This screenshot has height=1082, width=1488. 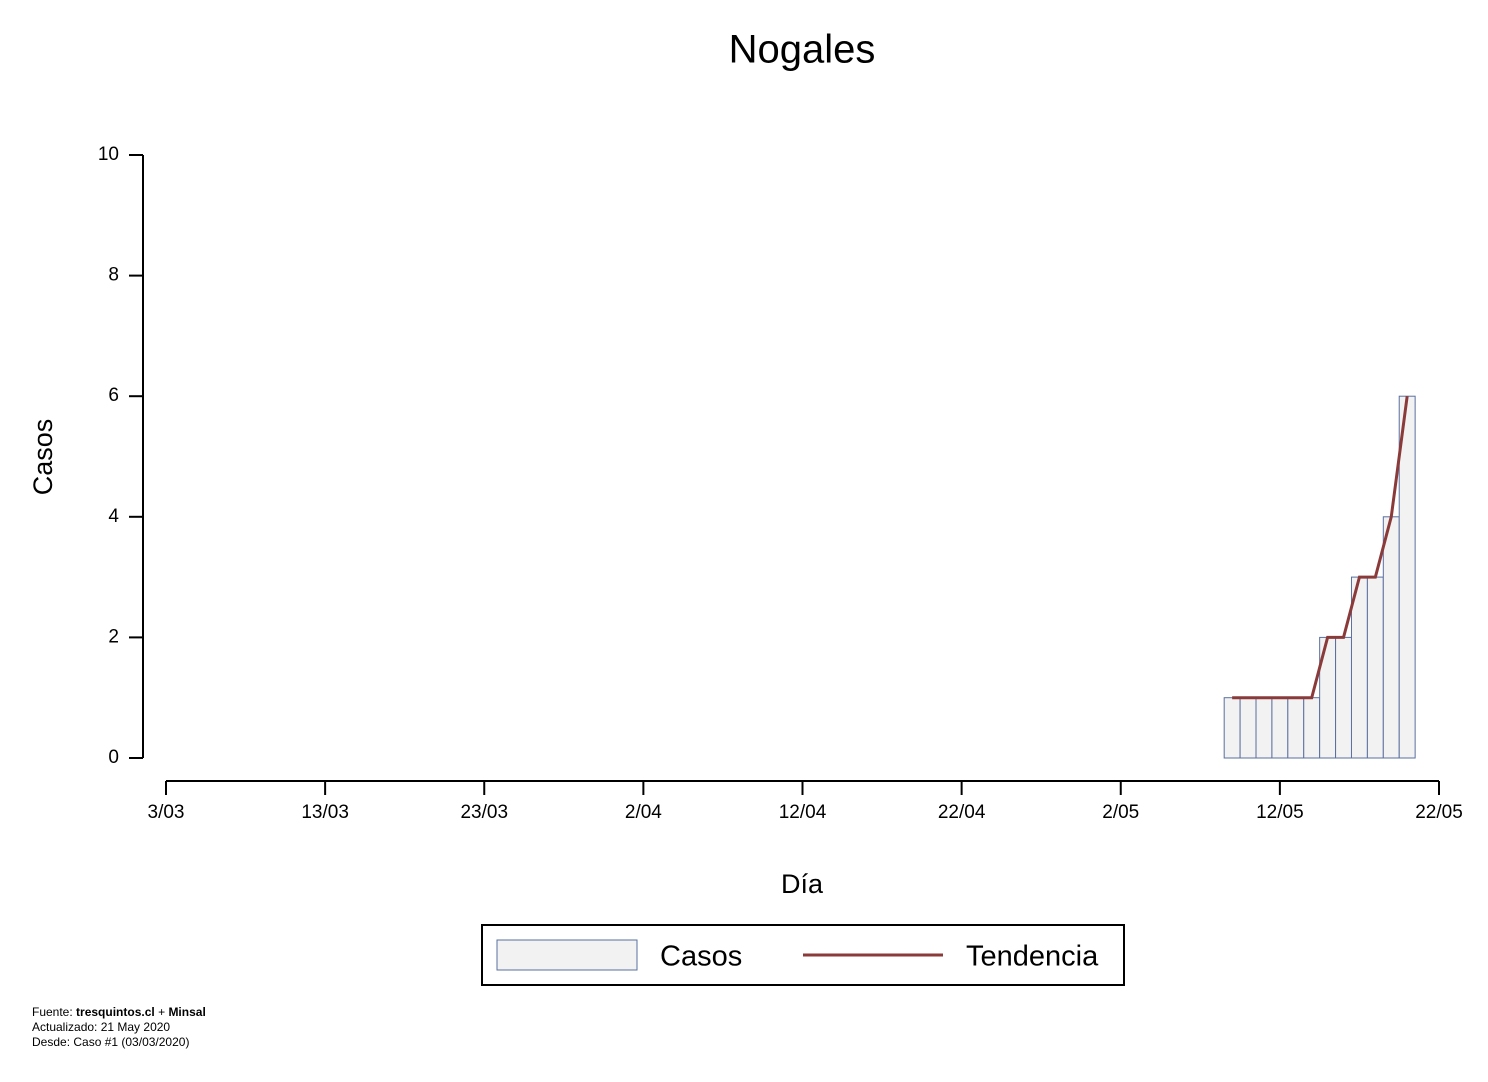 What do you see at coordinates (1120, 812) in the screenshot?
I see `x-tick-label: 2/05` at bounding box center [1120, 812].